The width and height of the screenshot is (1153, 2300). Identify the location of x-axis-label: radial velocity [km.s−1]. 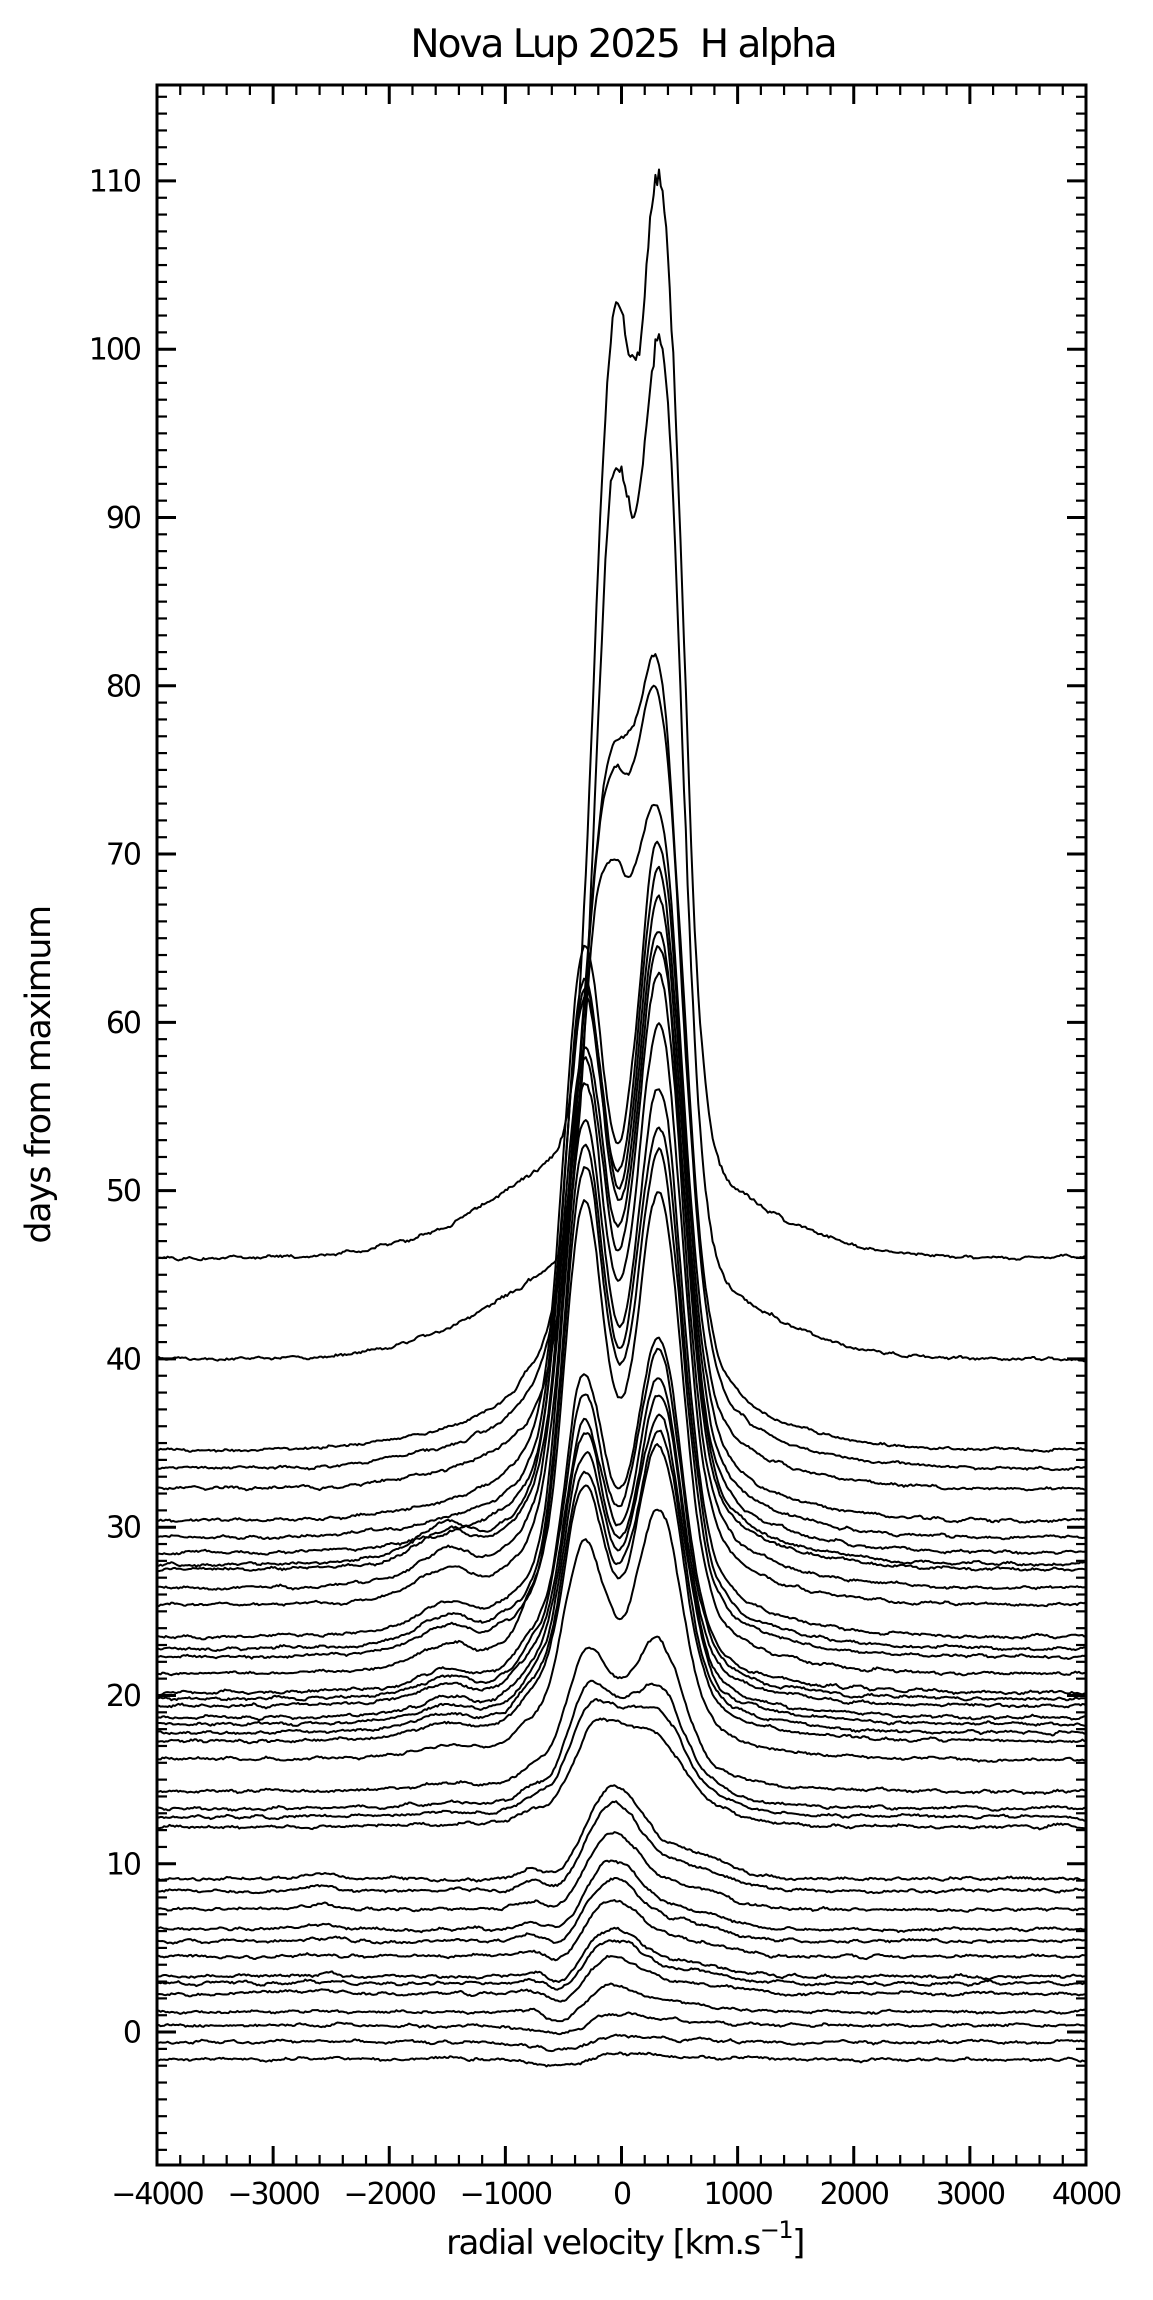
(625, 2239).